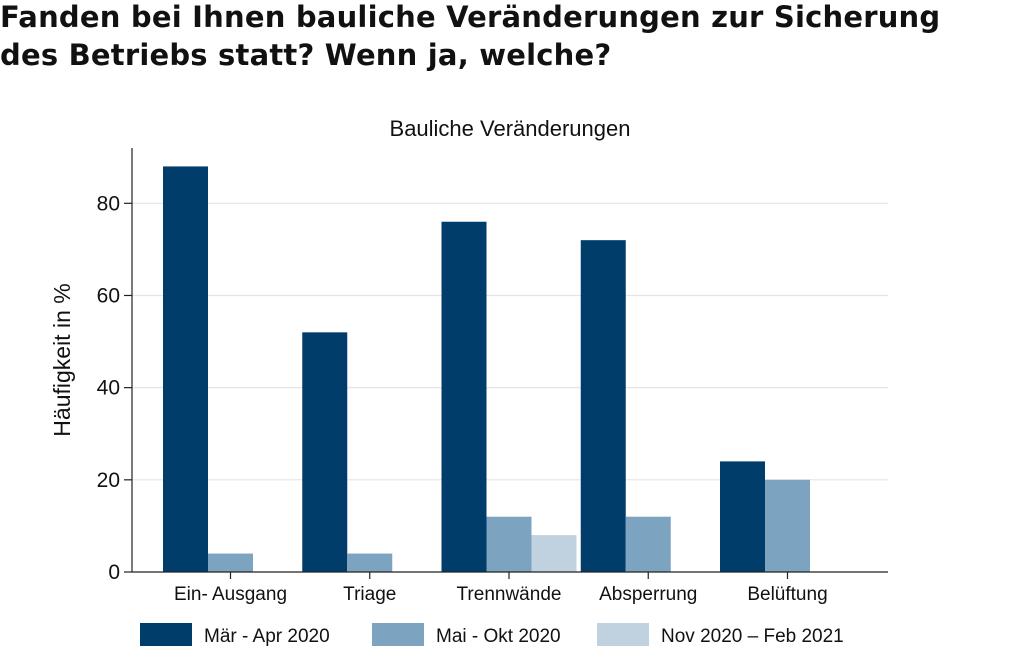 This screenshot has width=1024, height=646. I want to click on headline-line-2: des Betriebs statt? Wenn ja, welche?, so click(306, 55).